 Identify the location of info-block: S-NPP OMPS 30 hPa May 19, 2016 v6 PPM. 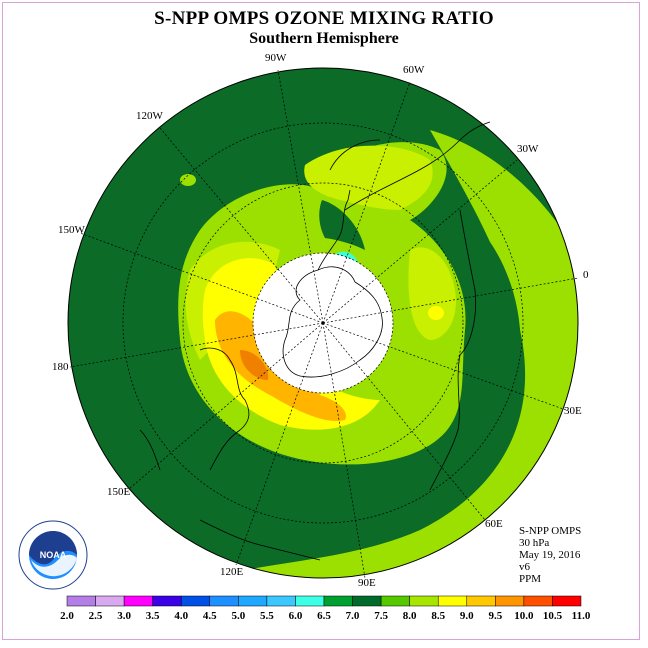
(550, 555).